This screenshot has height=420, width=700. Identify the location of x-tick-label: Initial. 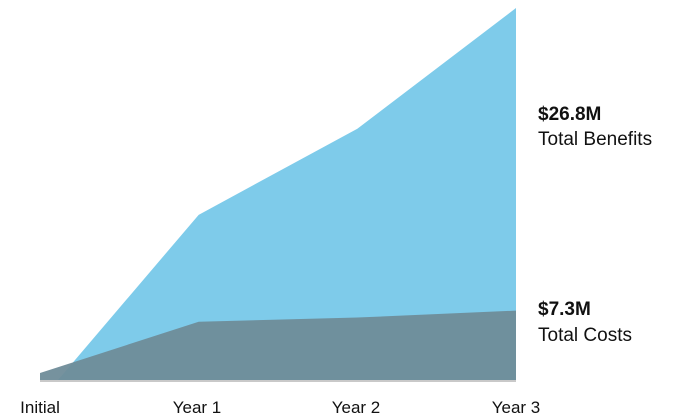
(40, 407).